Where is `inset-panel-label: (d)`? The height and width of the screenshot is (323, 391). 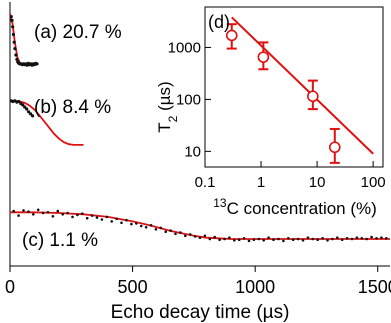 inset-panel-label: (d) is located at coordinates (219, 22).